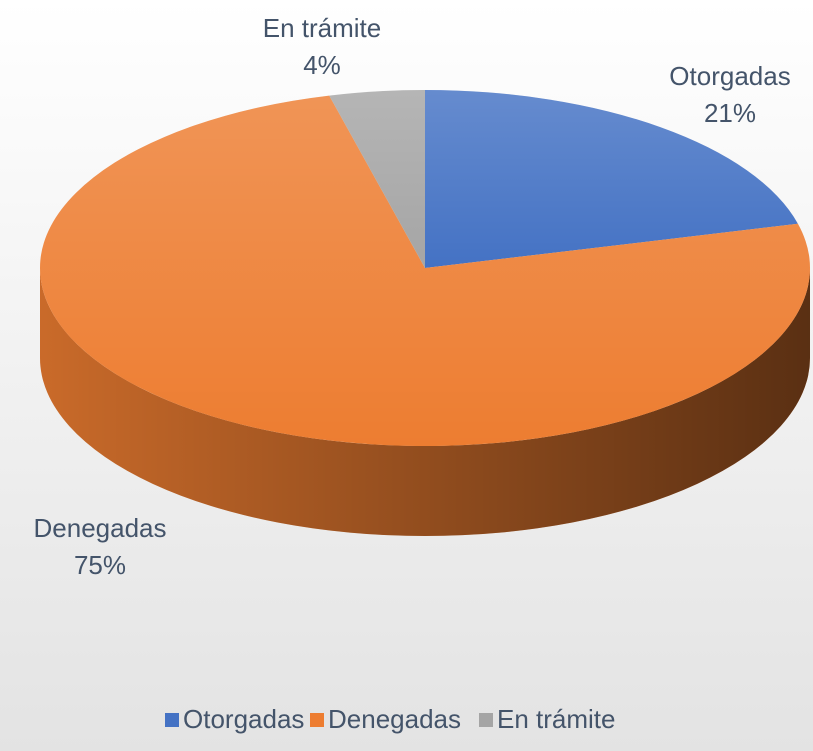  What do you see at coordinates (322, 65) in the screenshot?
I see `data-label-value: 4%` at bounding box center [322, 65].